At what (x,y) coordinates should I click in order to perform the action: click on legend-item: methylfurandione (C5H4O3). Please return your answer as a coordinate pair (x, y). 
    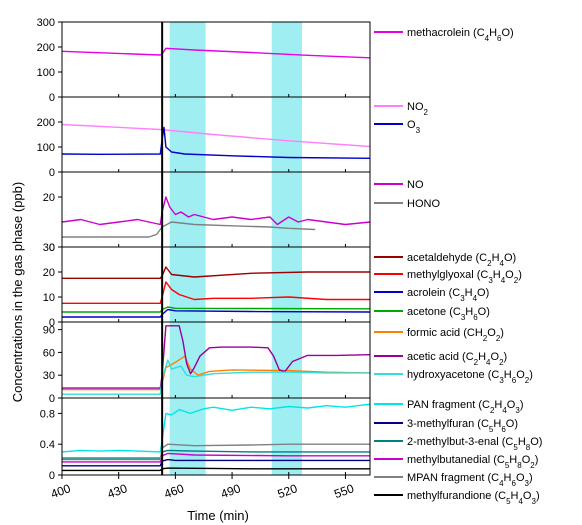
    Looking at the image, I should click on (457, 498).